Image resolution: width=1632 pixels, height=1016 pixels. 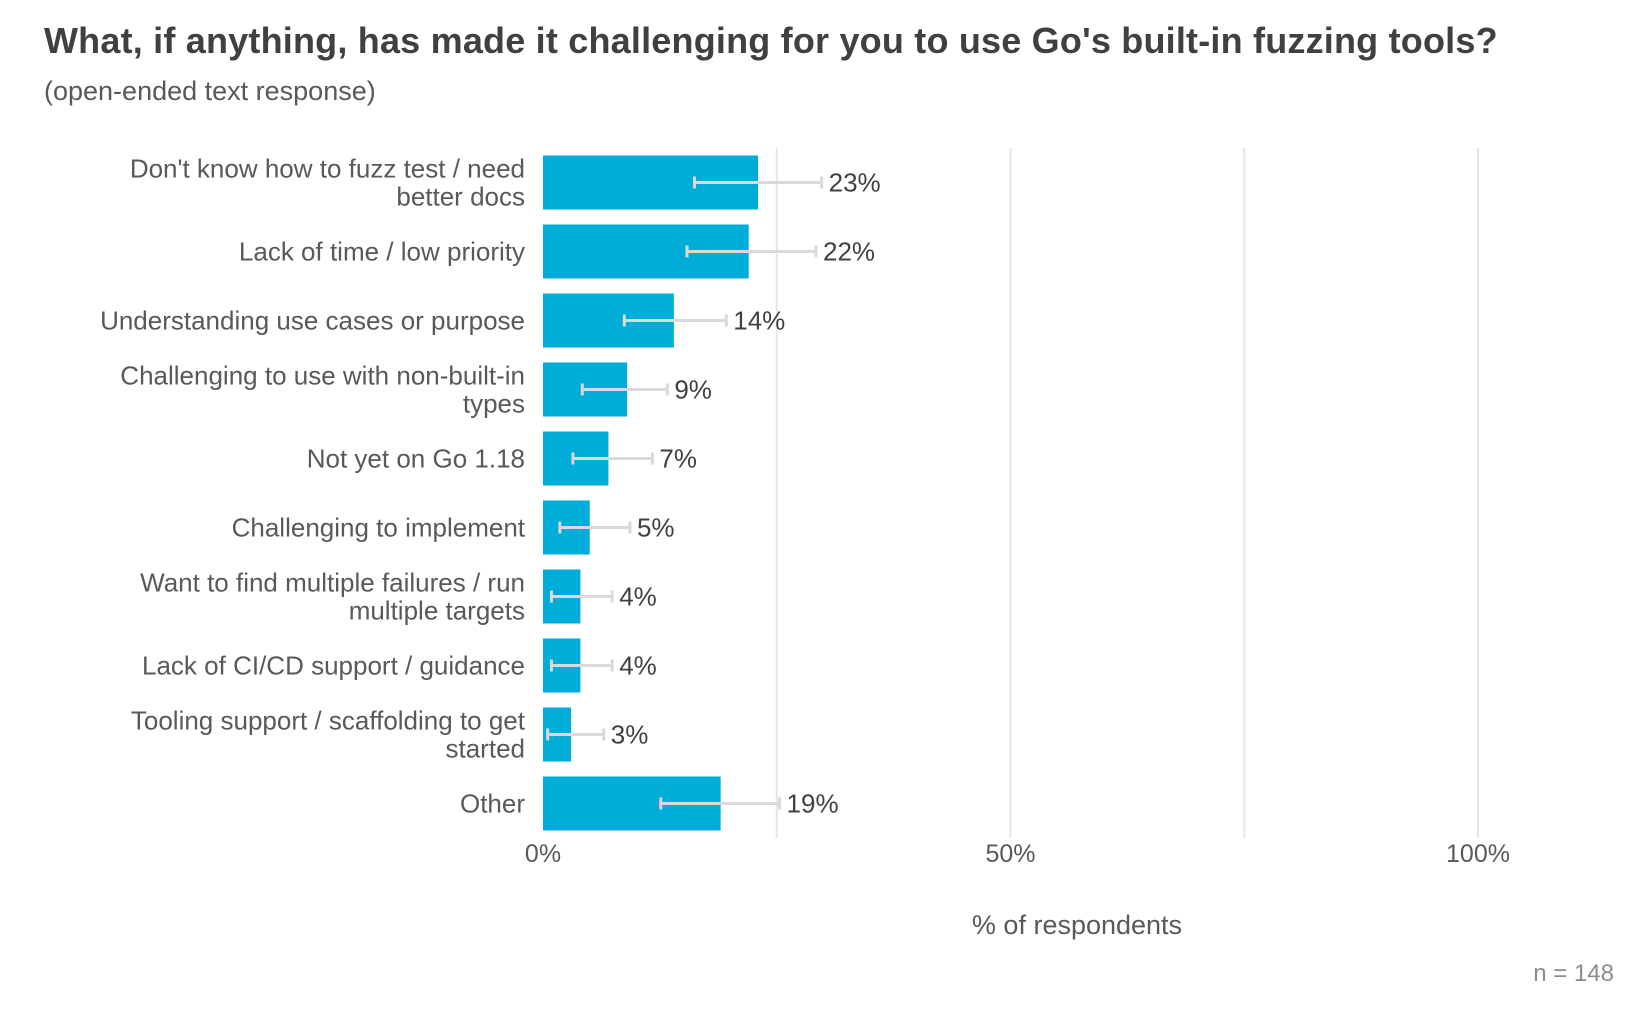 I want to click on value-label-5: 5%, so click(x=656, y=528).